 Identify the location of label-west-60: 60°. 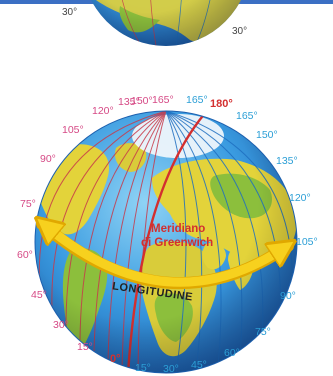
(25, 255).